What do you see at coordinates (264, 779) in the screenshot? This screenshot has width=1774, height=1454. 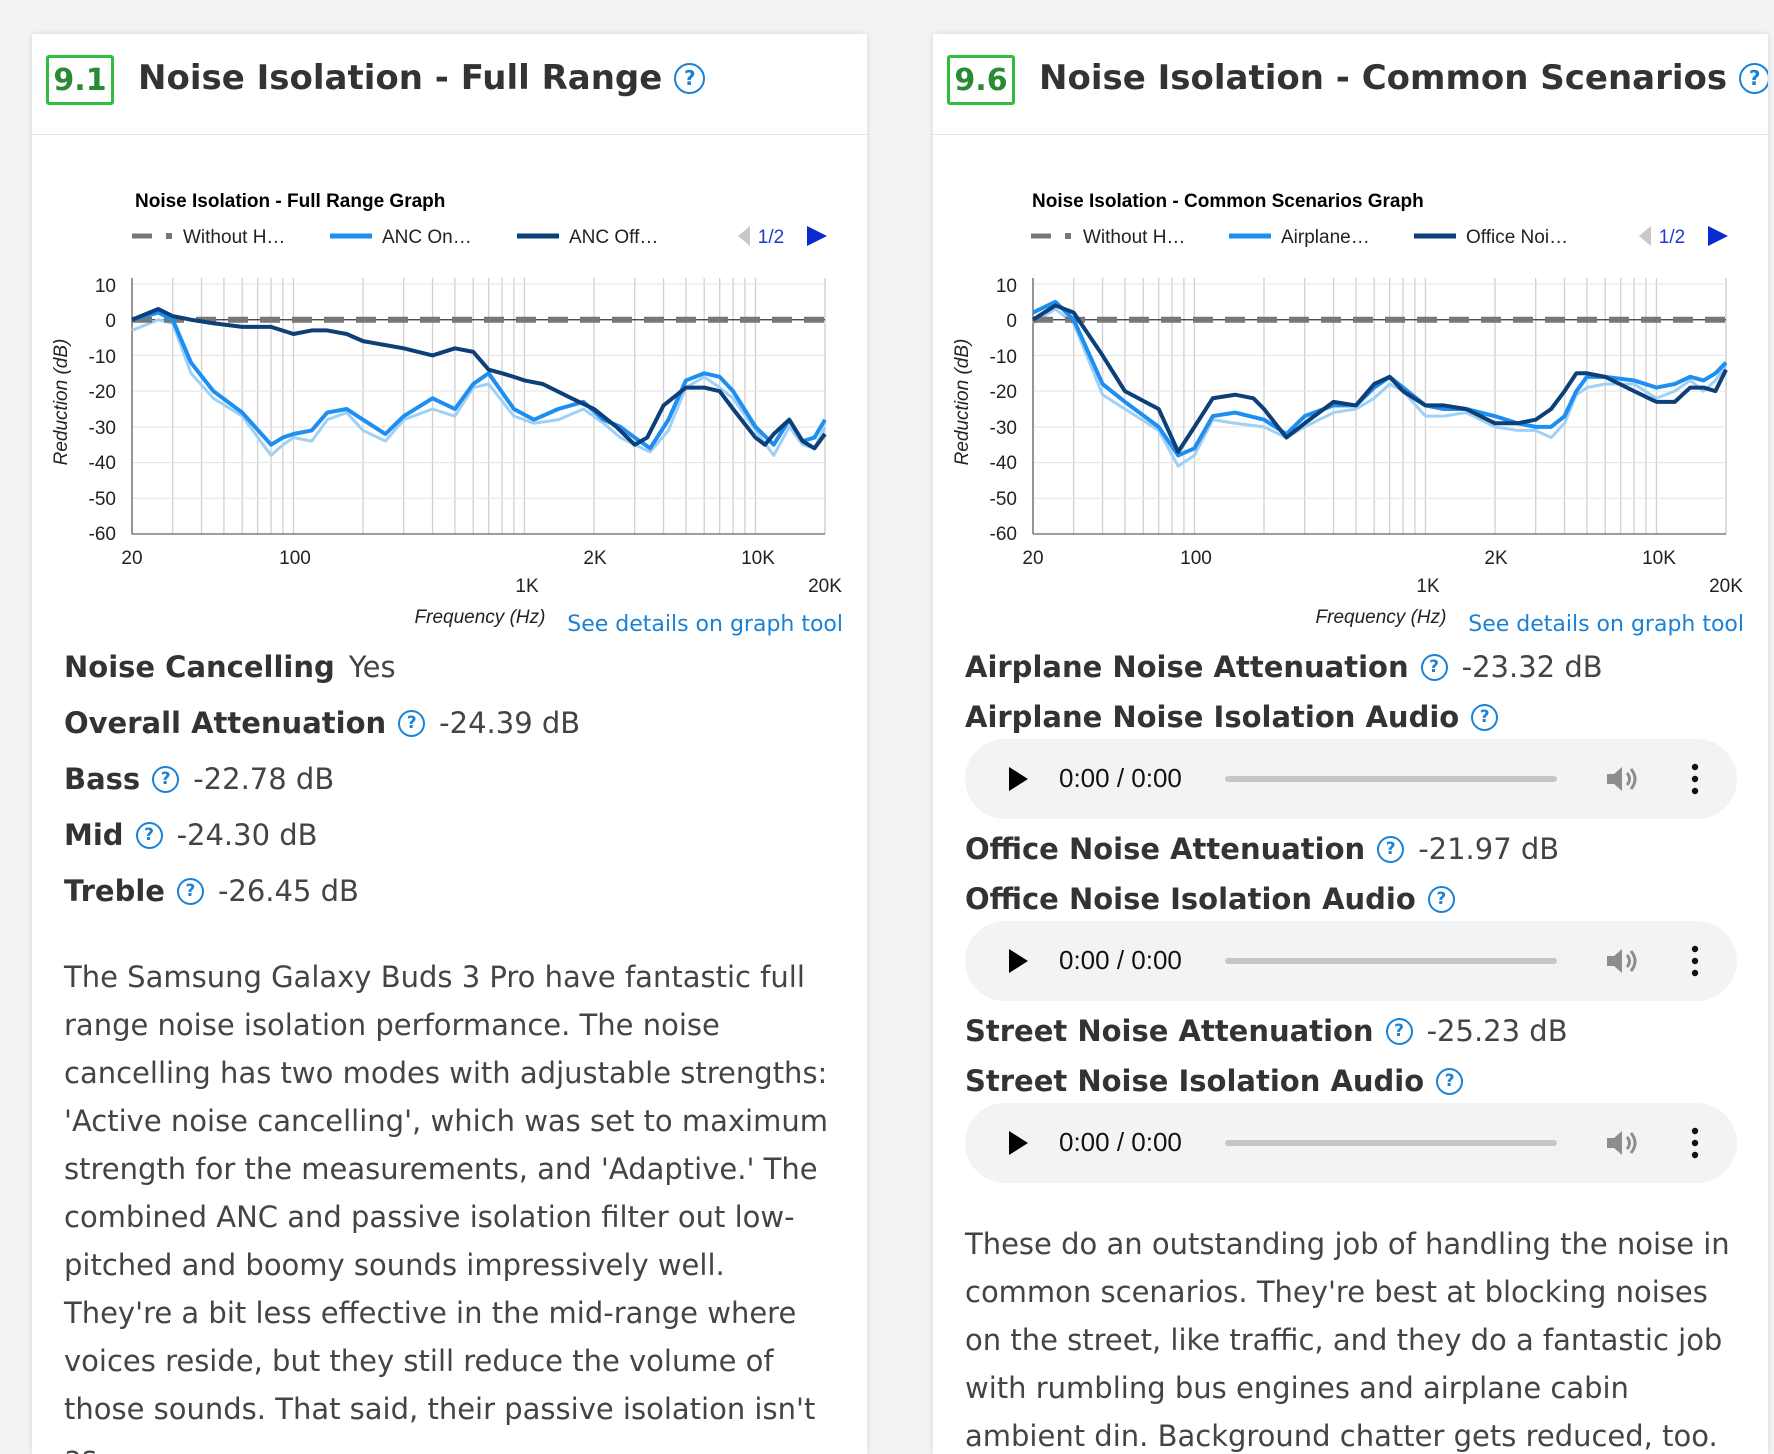 I see `stat-value: -22.78 dB` at bounding box center [264, 779].